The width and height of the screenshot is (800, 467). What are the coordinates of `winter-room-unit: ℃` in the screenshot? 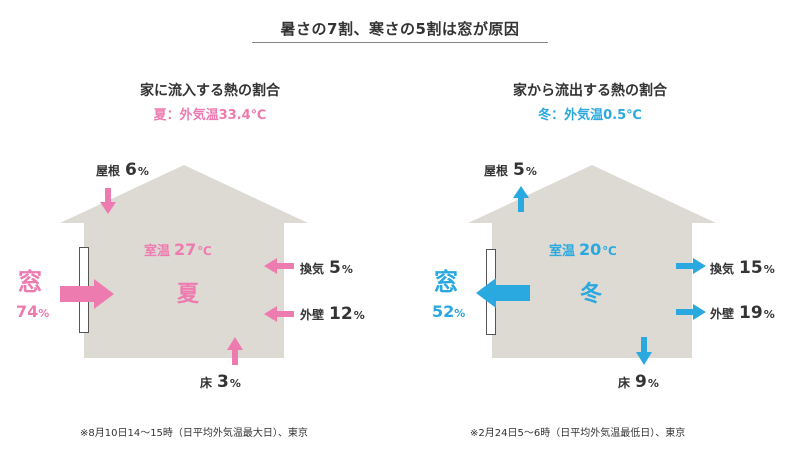 It's located at (609, 251).